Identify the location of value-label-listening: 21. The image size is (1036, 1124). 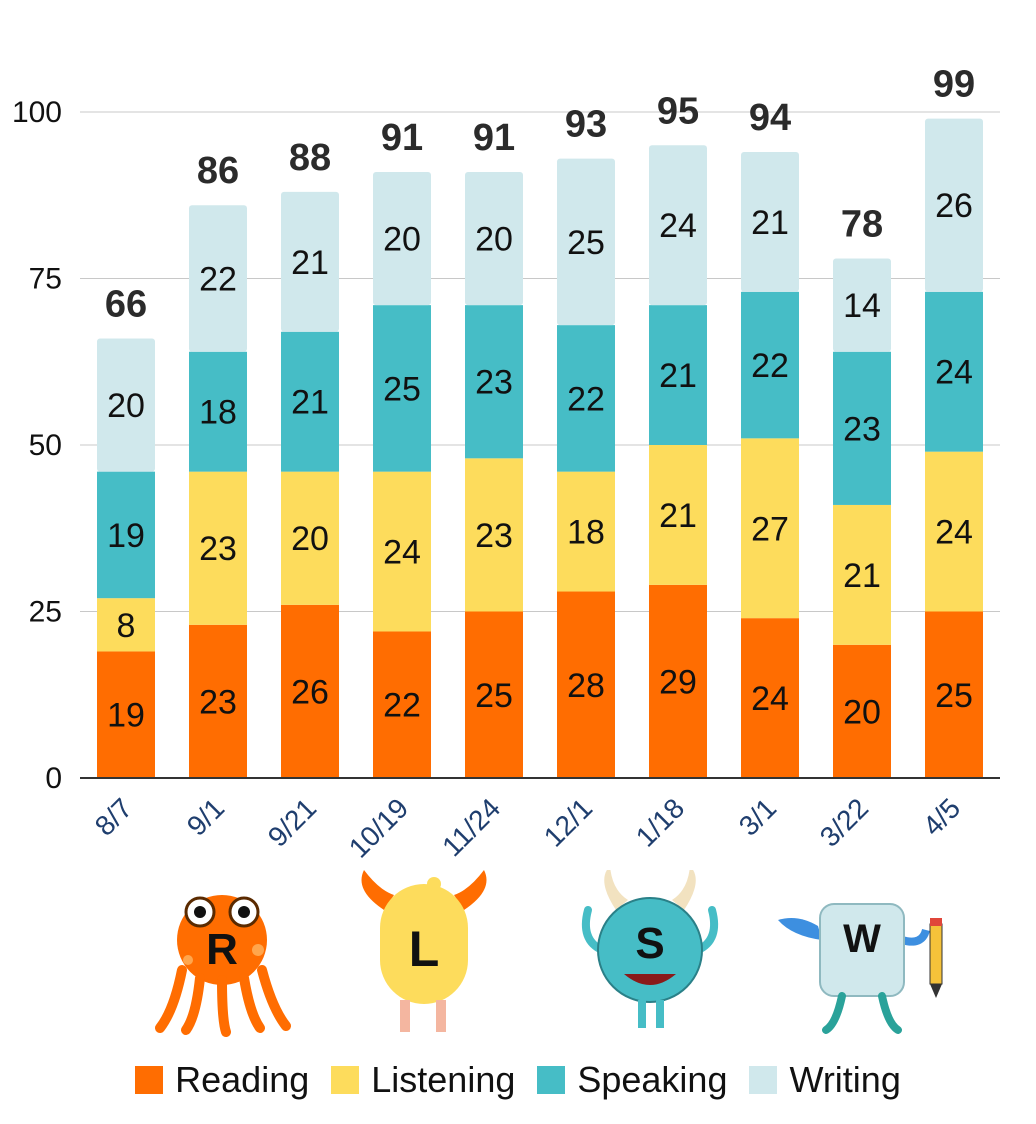
(678, 516).